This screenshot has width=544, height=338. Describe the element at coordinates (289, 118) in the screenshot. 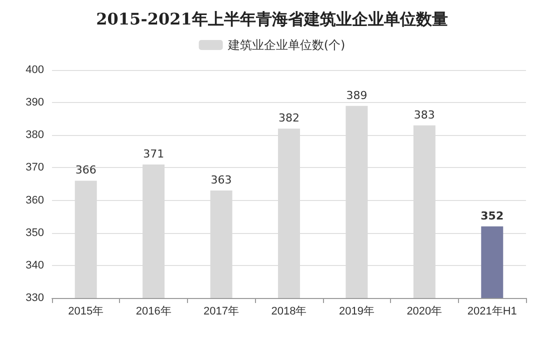

I see `data-label: 382` at that location.